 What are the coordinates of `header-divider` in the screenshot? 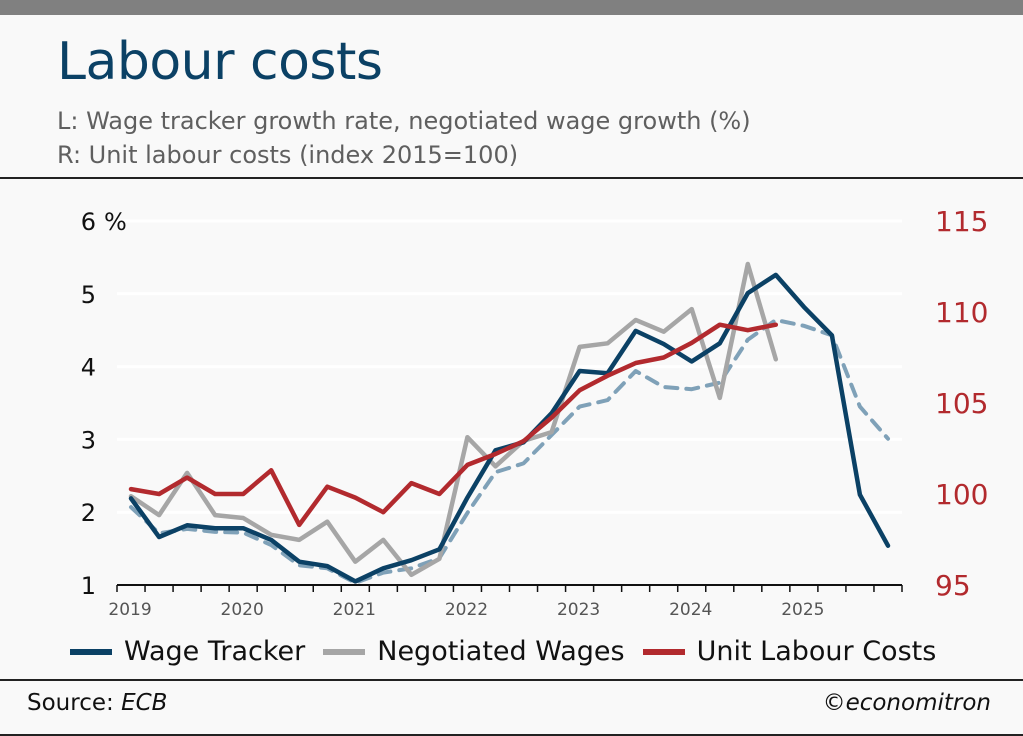 It's located at (511, 178).